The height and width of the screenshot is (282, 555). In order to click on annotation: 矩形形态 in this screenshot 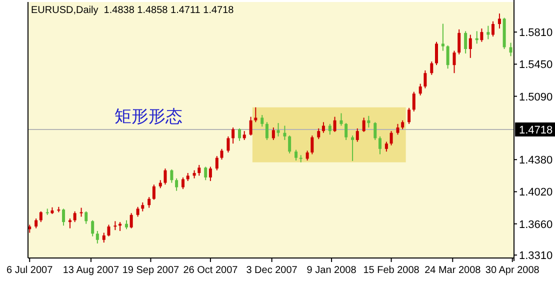, I will do `click(148, 116)`.